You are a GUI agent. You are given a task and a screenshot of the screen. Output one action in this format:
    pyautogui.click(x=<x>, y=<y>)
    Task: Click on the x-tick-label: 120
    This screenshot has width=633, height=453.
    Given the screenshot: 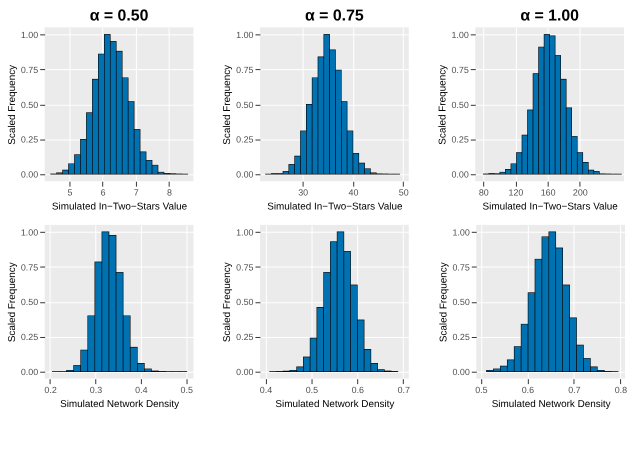 What is the action you would take?
    pyautogui.click(x=516, y=193)
    